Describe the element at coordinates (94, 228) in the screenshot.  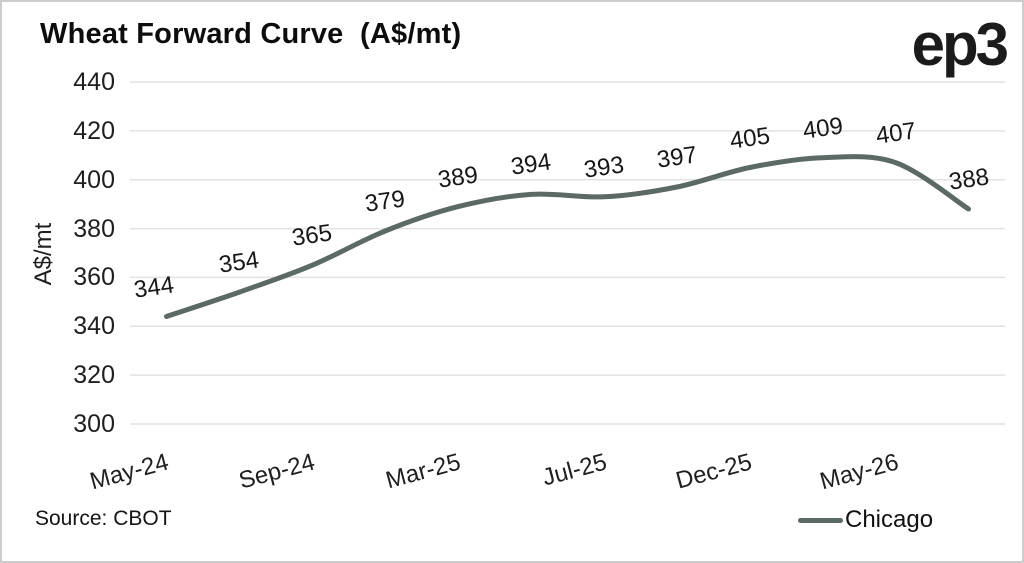
I see `y-tick-label: 380` at that location.